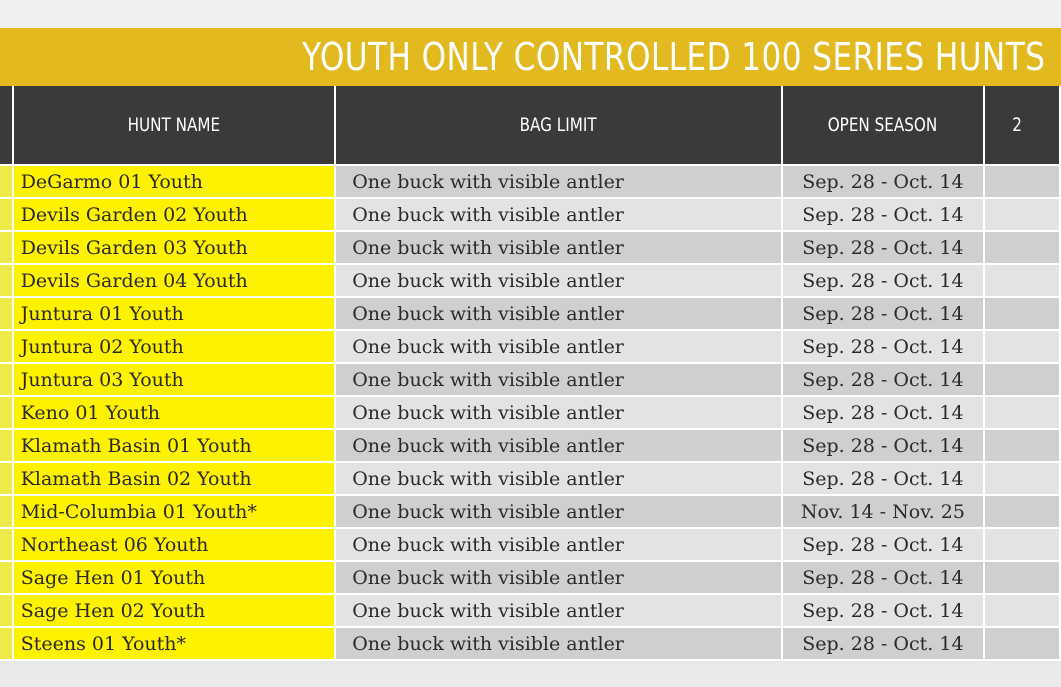  What do you see at coordinates (174, 479) in the screenshot?
I see `hunt-name-cell: Klamath Basin 02 Youth` at bounding box center [174, 479].